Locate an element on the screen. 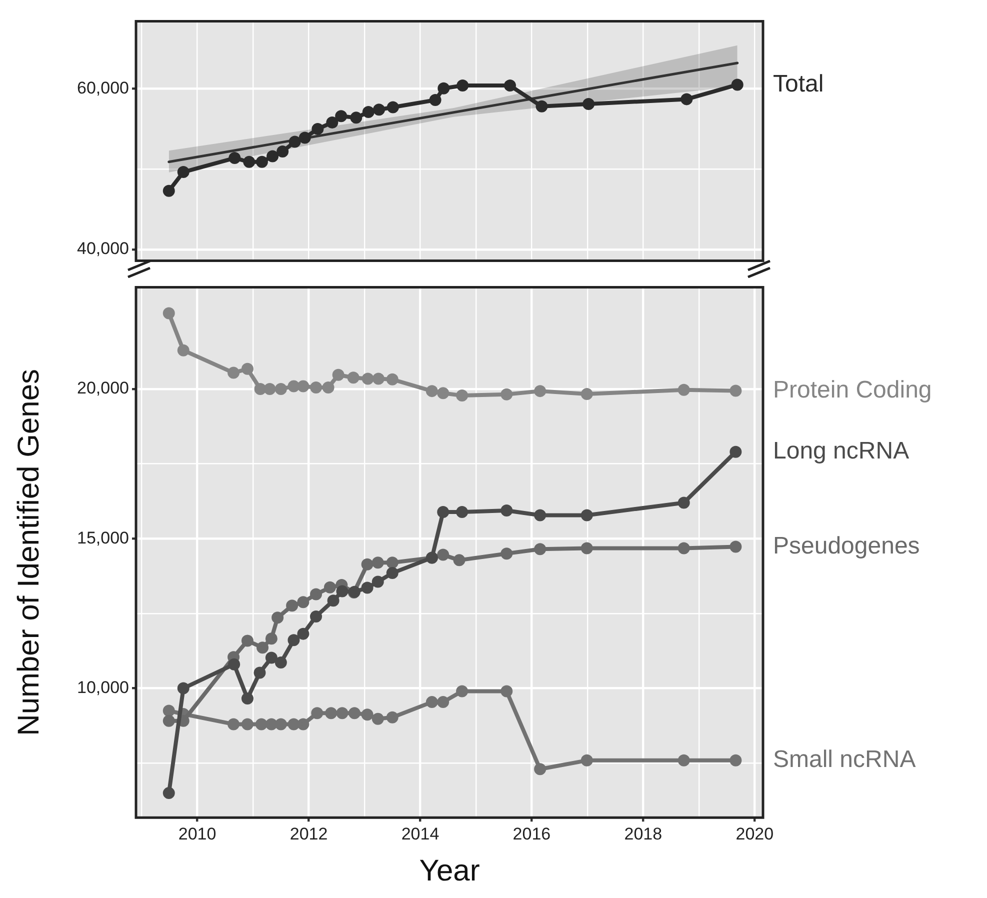  series-label: Small ncRNA is located at coordinates (844, 760).